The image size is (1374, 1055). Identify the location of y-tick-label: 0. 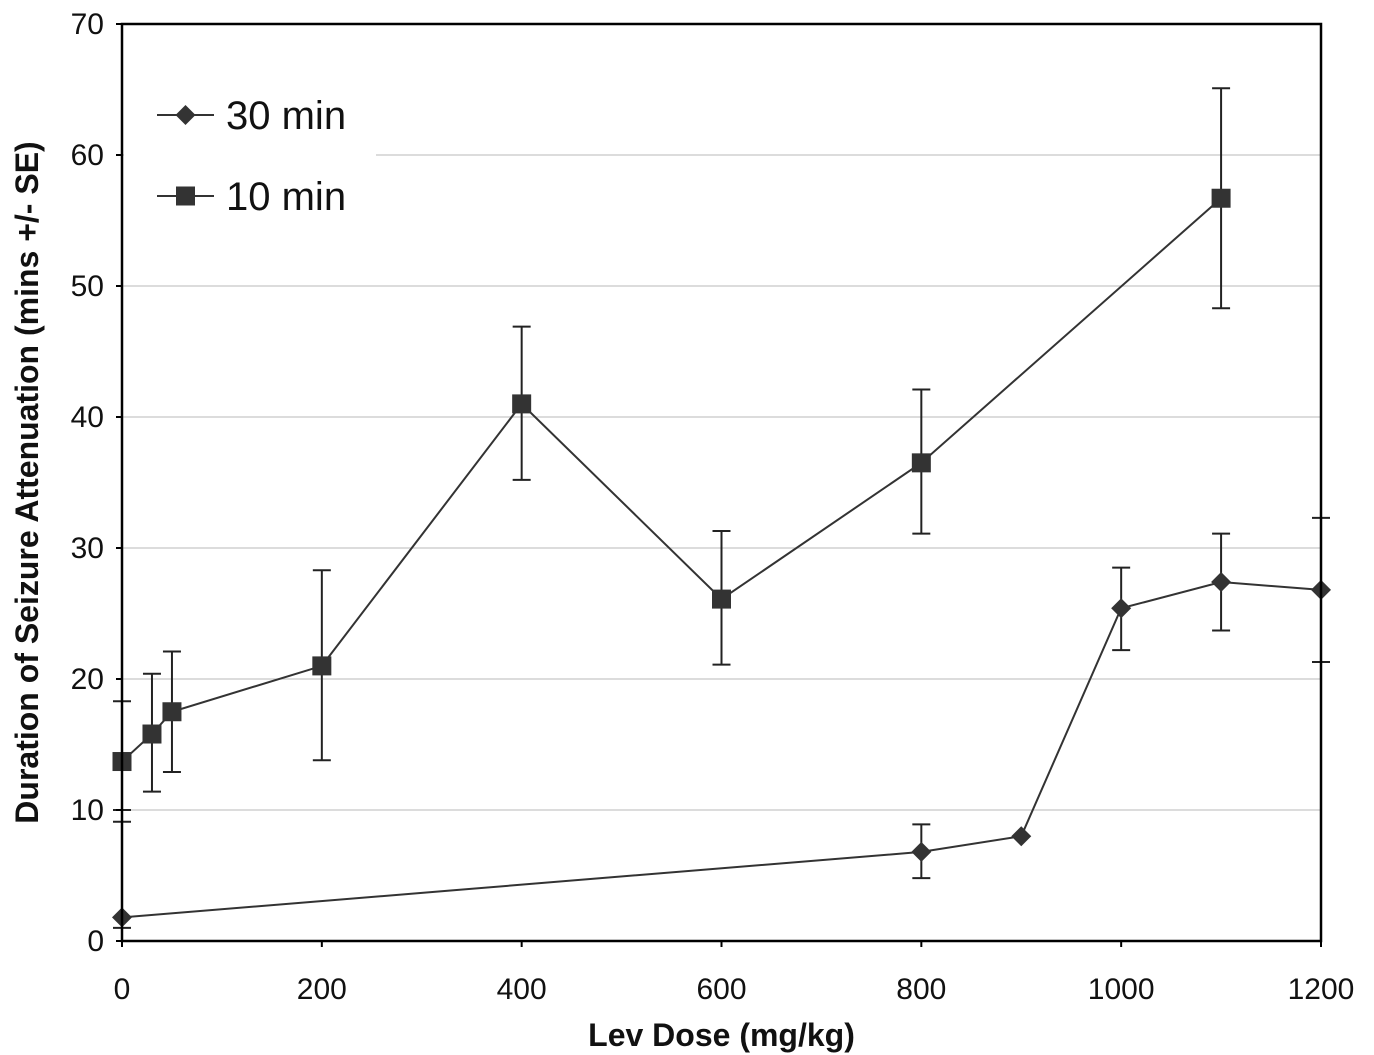
(95, 941).